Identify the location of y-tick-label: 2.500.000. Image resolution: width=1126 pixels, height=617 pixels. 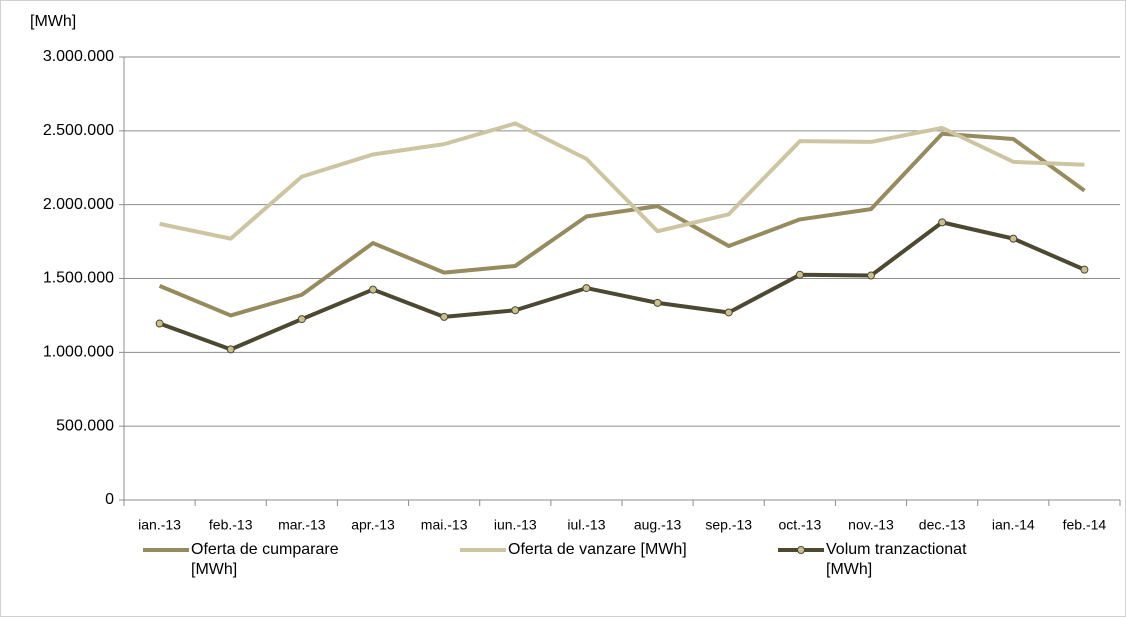
(78, 130).